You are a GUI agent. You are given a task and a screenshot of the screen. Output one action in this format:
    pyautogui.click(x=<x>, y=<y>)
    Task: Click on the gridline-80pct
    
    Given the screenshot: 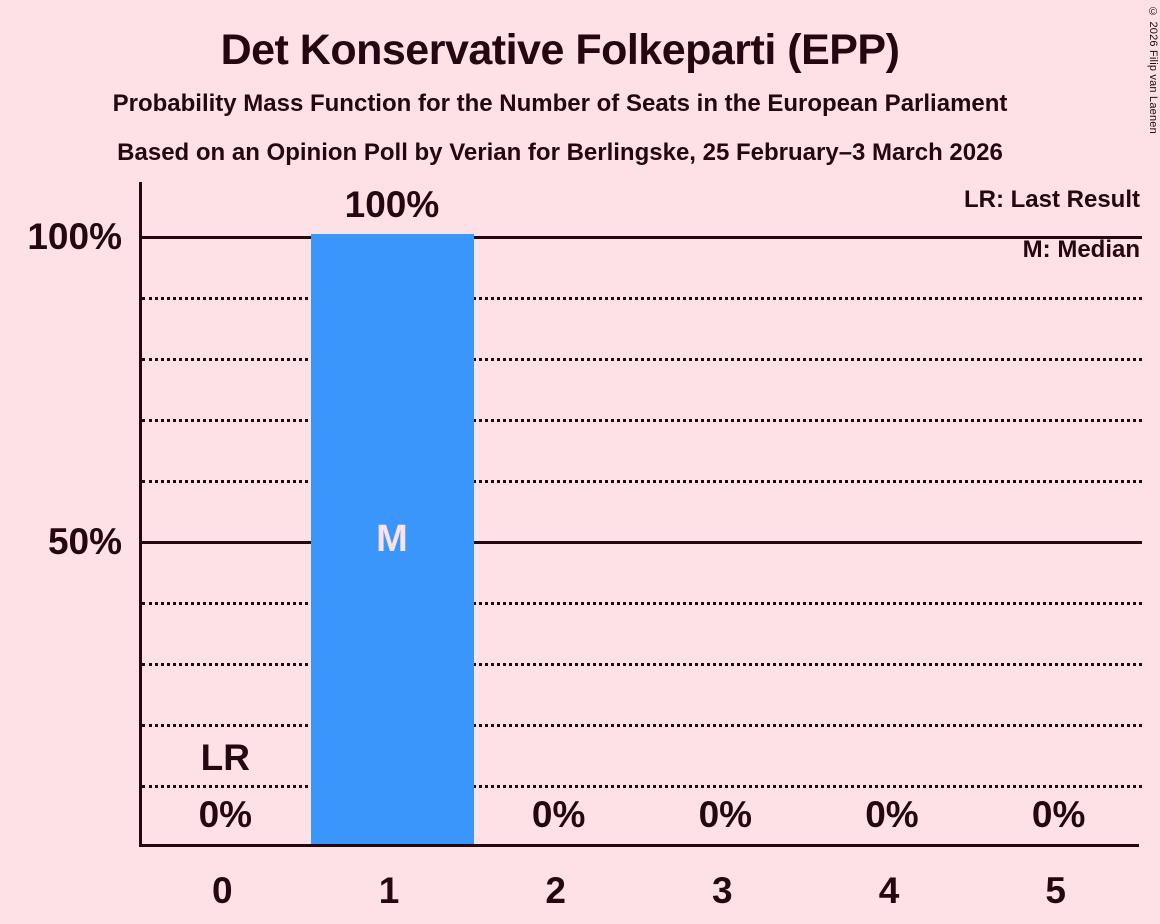 What is the action you would take?
    pyautogui.click(x=642, y=359)
    